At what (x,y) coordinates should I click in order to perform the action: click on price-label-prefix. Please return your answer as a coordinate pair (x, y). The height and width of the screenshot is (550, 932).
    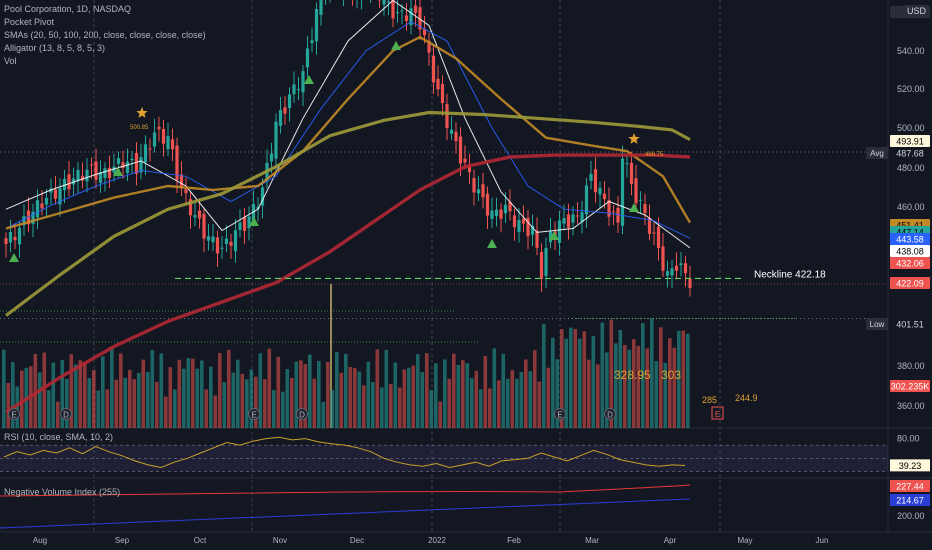
    Looking at the image, I should click on (877, 153).